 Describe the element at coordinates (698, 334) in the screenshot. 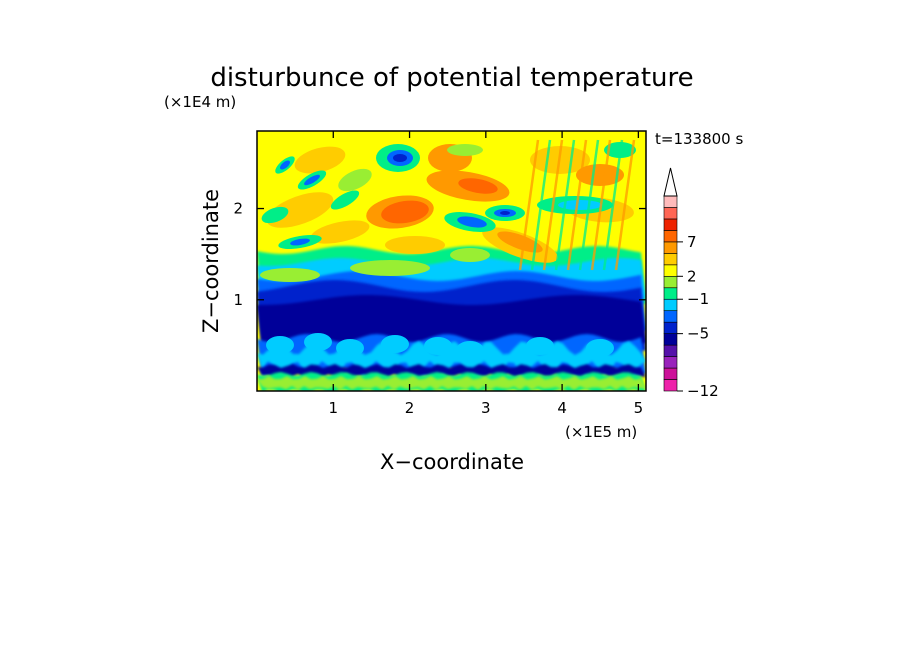

I see `colorbar-label-1: −5` at that location.